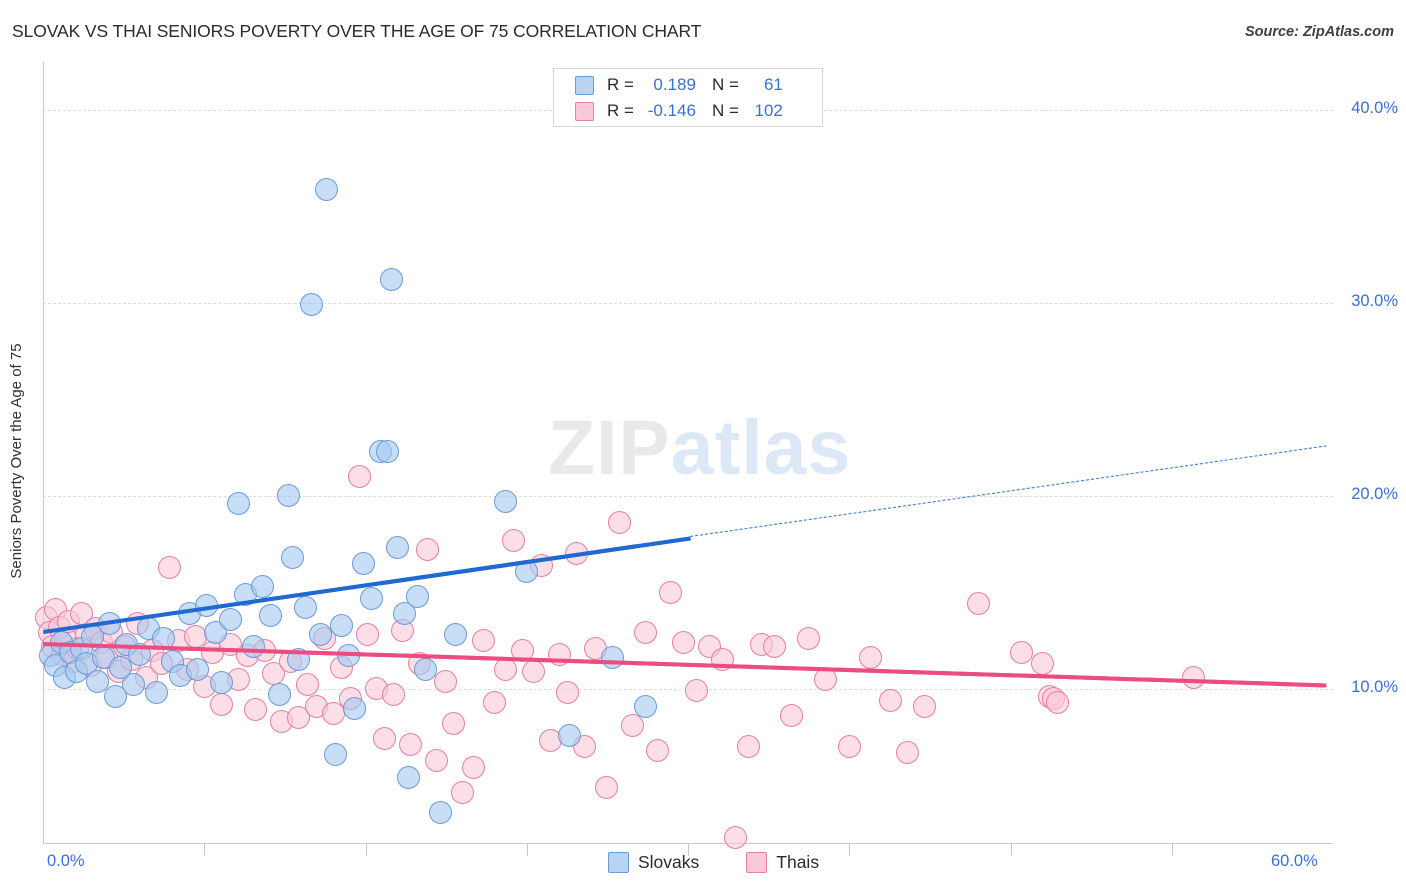 The image size is (1406, 892). Describe the element at coordinates (688, 97) in the screenshot. I see `correlation-stats-legend: R = 0.189 N = 61 R = -0.146 N = 102` at that location.